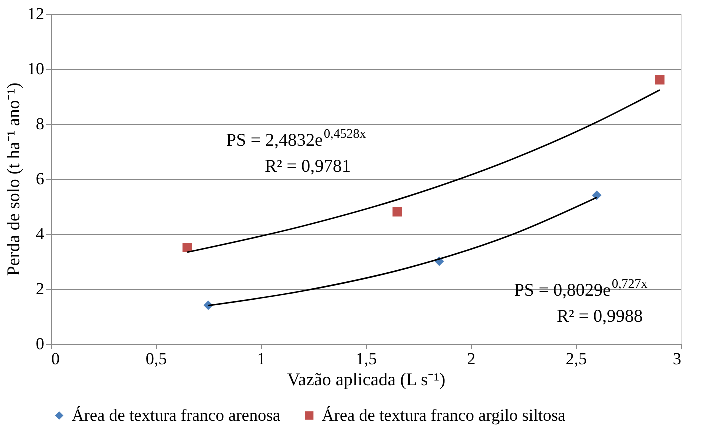  Describe the element at coordinates (36, 69) in the screenshot. I see `y-tick-label: 10` at that location.